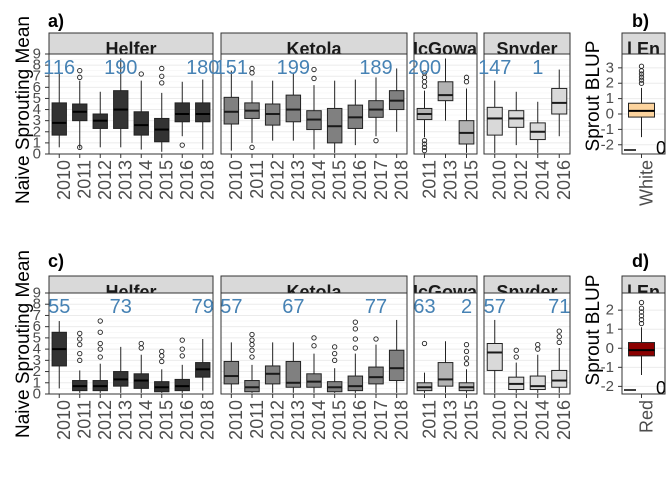  I want to click on y-tick-label: 0, so click(610, 114).